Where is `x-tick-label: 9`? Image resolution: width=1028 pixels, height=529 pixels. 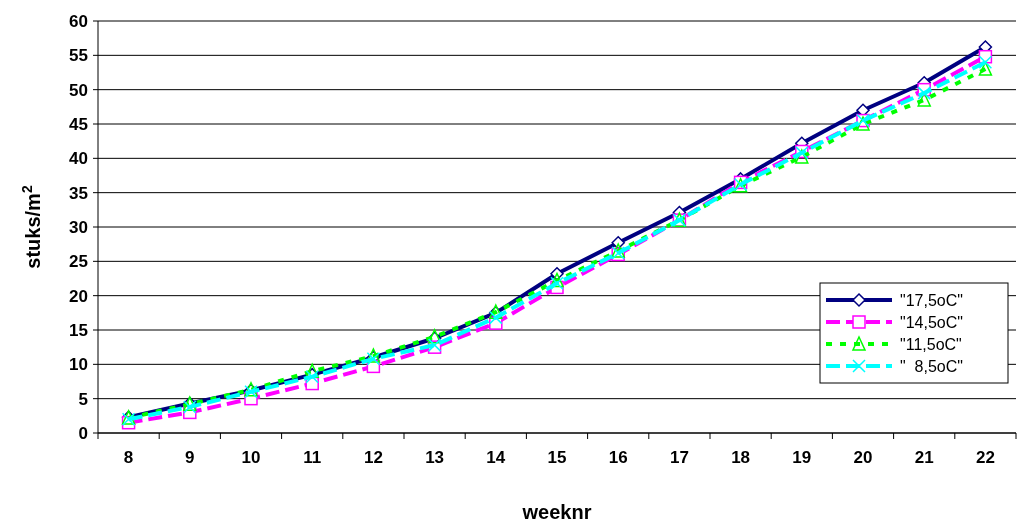
x-tick-label: 9 is located at coordinates (190, 457).